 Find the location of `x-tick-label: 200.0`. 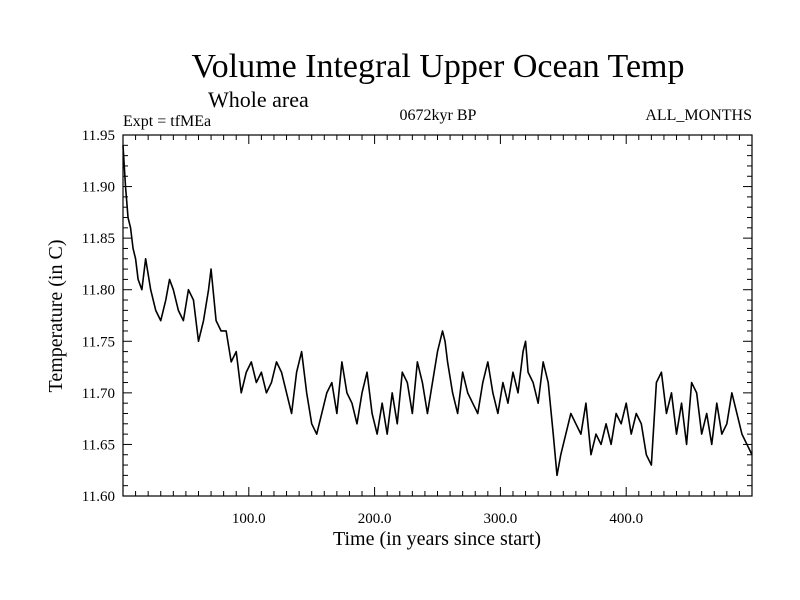

x-tick-label: 200.0 is located at coordinates (375, 519).